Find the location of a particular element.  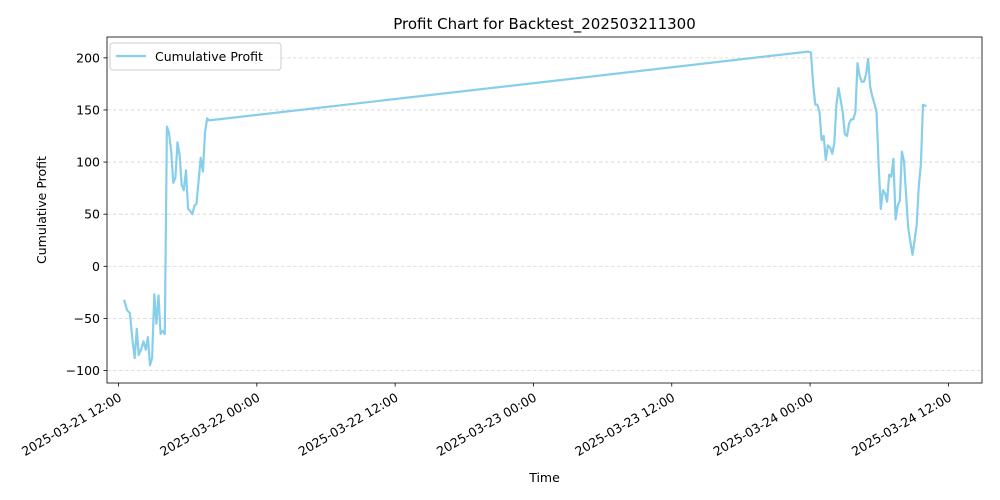

x-axis-title: Time is located at coordinates (544, 477).